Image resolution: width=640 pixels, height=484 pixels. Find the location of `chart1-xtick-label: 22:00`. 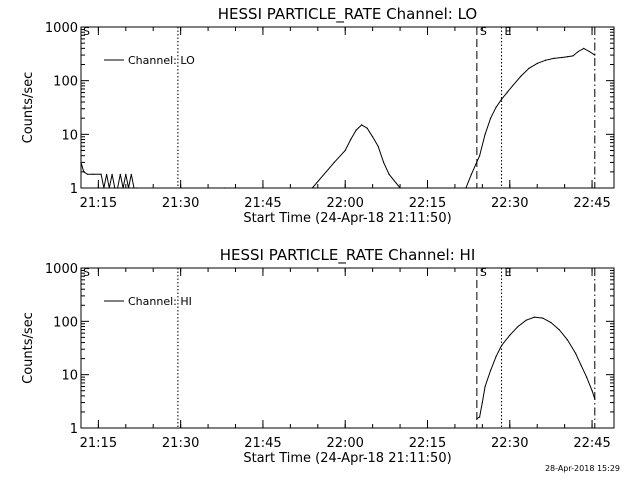

chart1-xtick-label: 22:00 is located at coordinates (344, 203).